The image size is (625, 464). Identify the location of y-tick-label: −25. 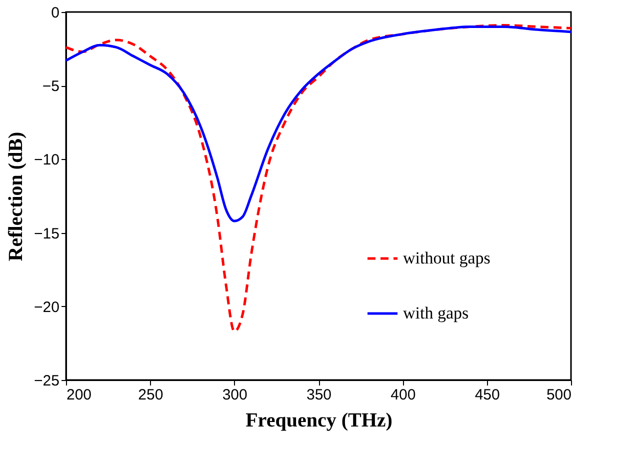
(47, 381).